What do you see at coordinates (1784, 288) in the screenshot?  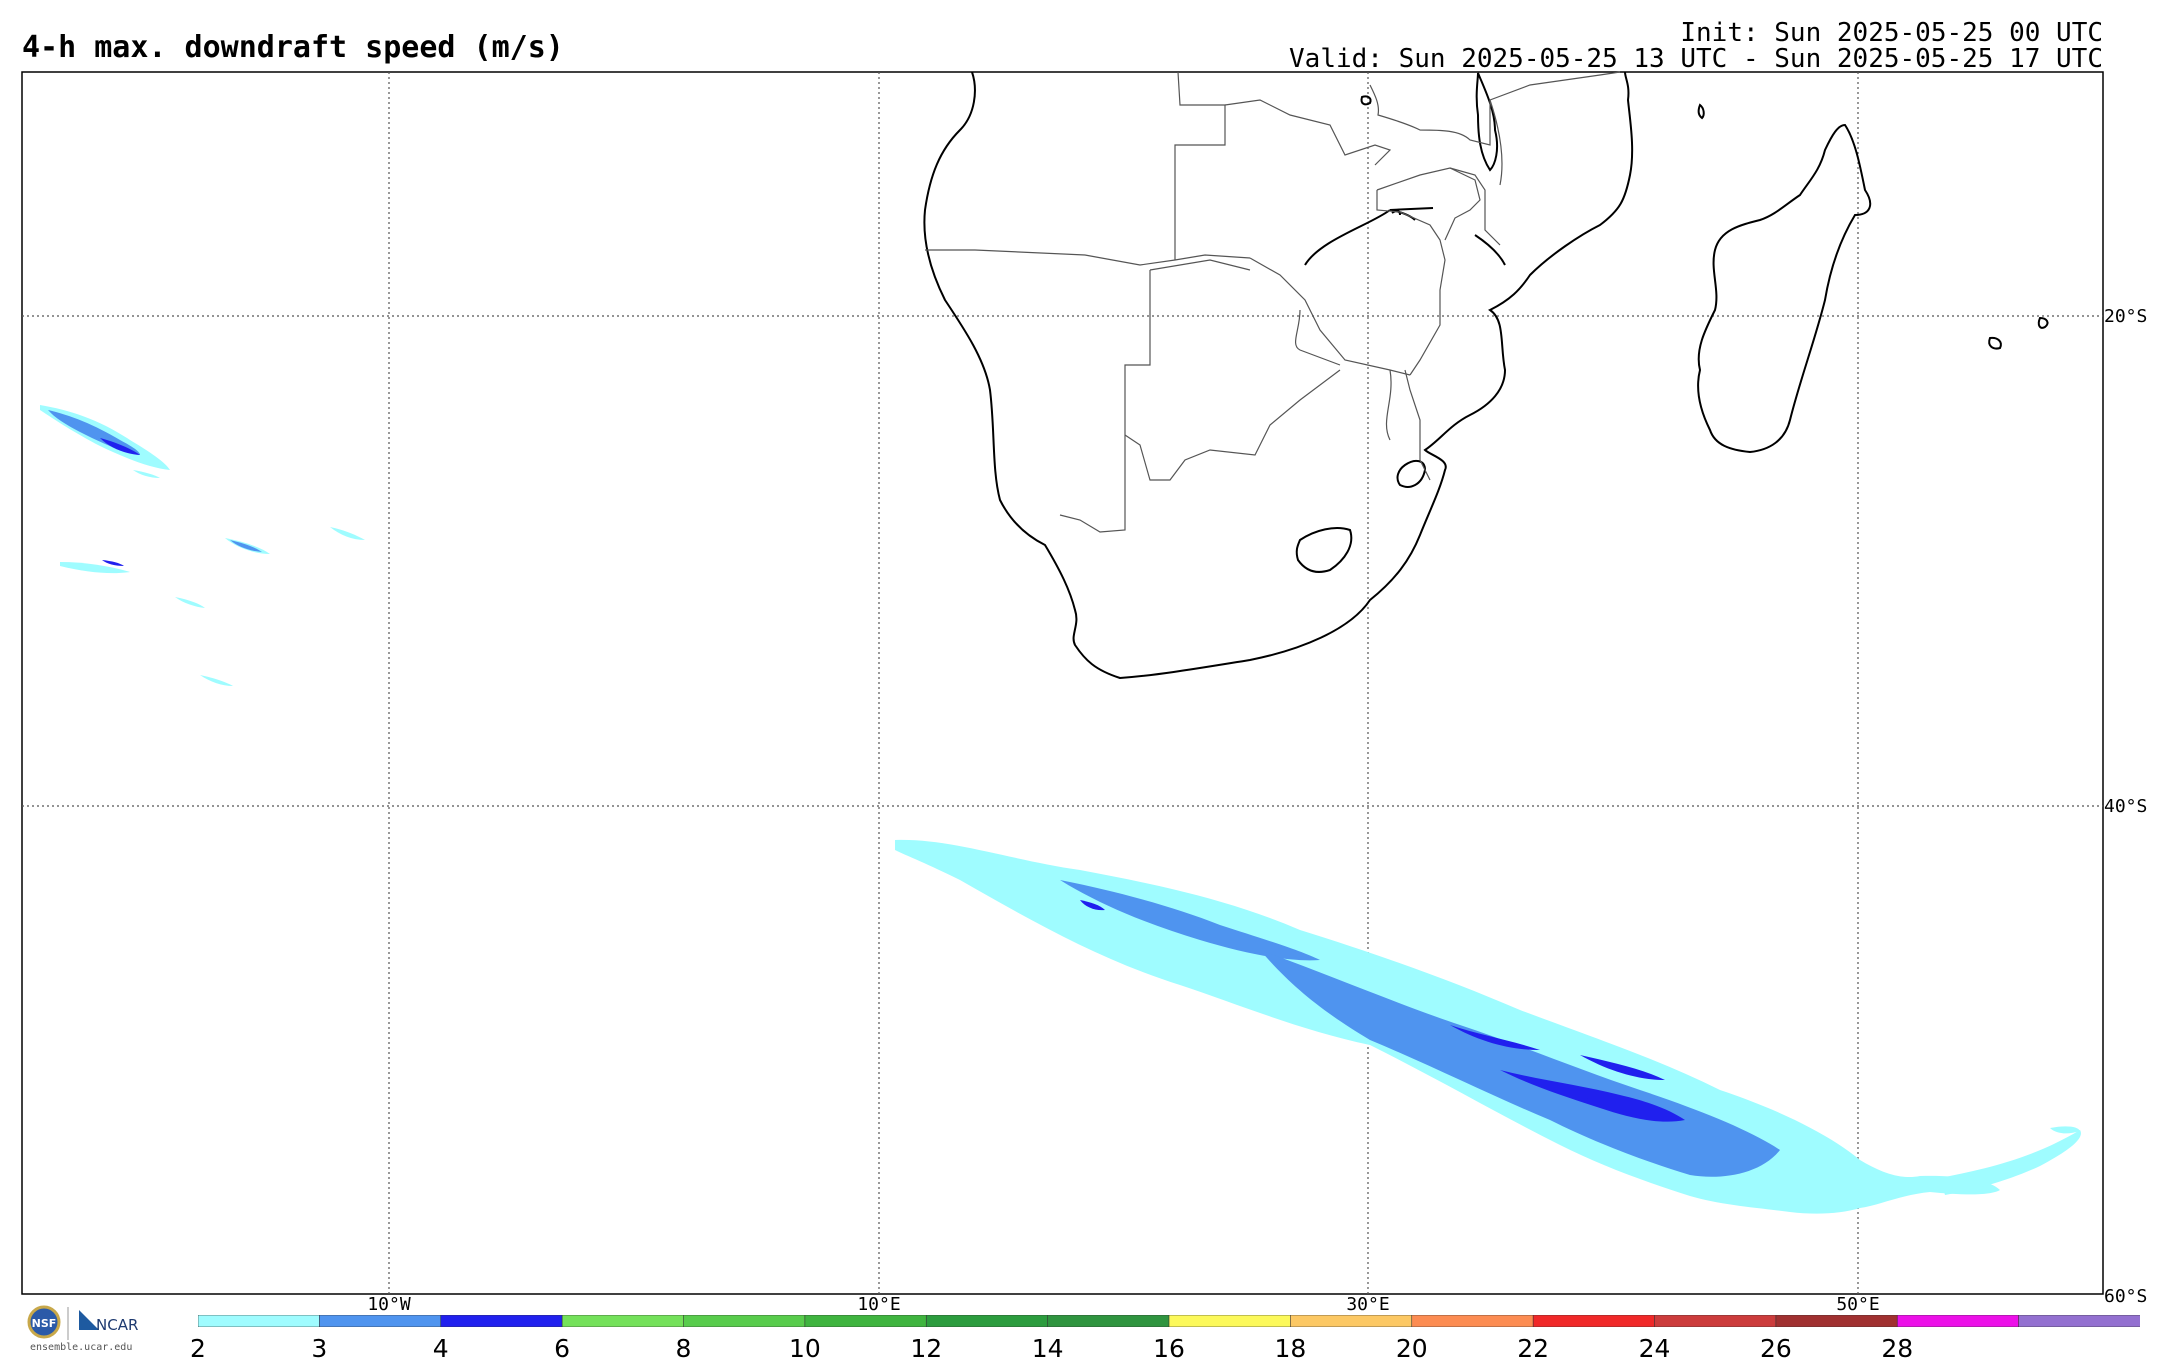 I see `madagascar` at bounding box center [1784, 288].